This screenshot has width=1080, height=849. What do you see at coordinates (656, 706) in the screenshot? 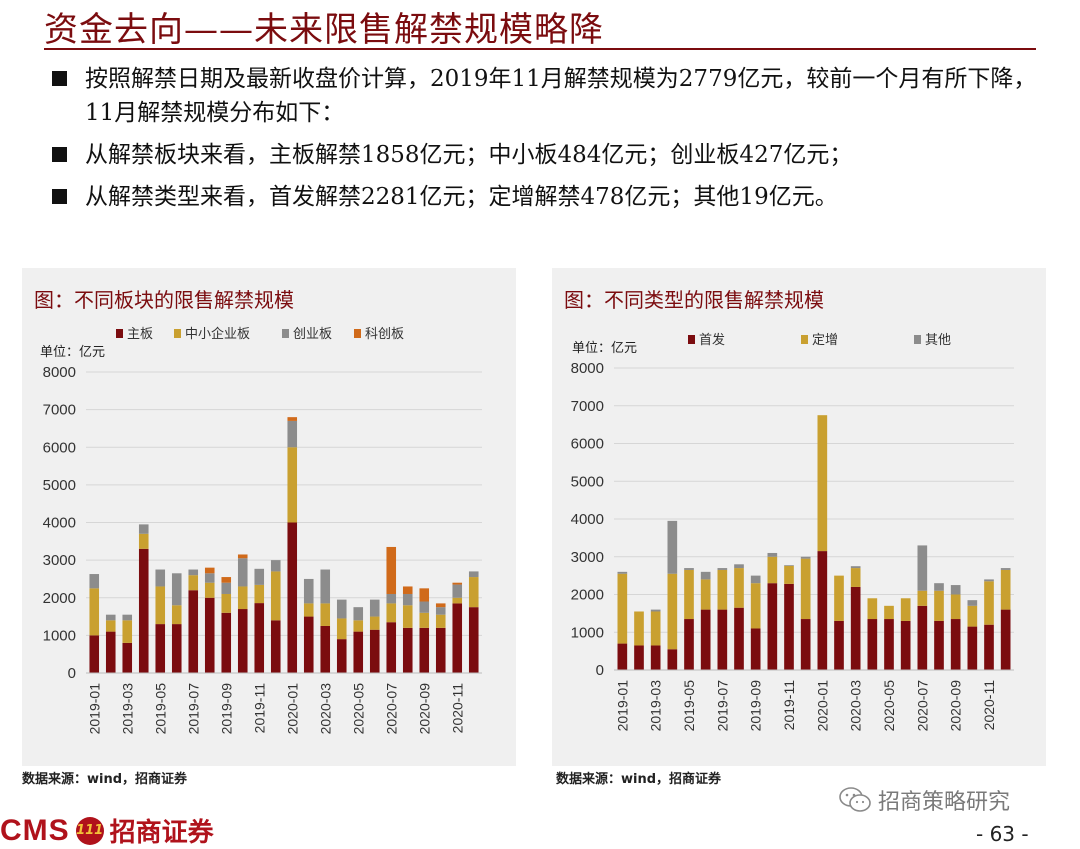
I see `x-tick-label: 2019-03` at bounding box center [656, 706].